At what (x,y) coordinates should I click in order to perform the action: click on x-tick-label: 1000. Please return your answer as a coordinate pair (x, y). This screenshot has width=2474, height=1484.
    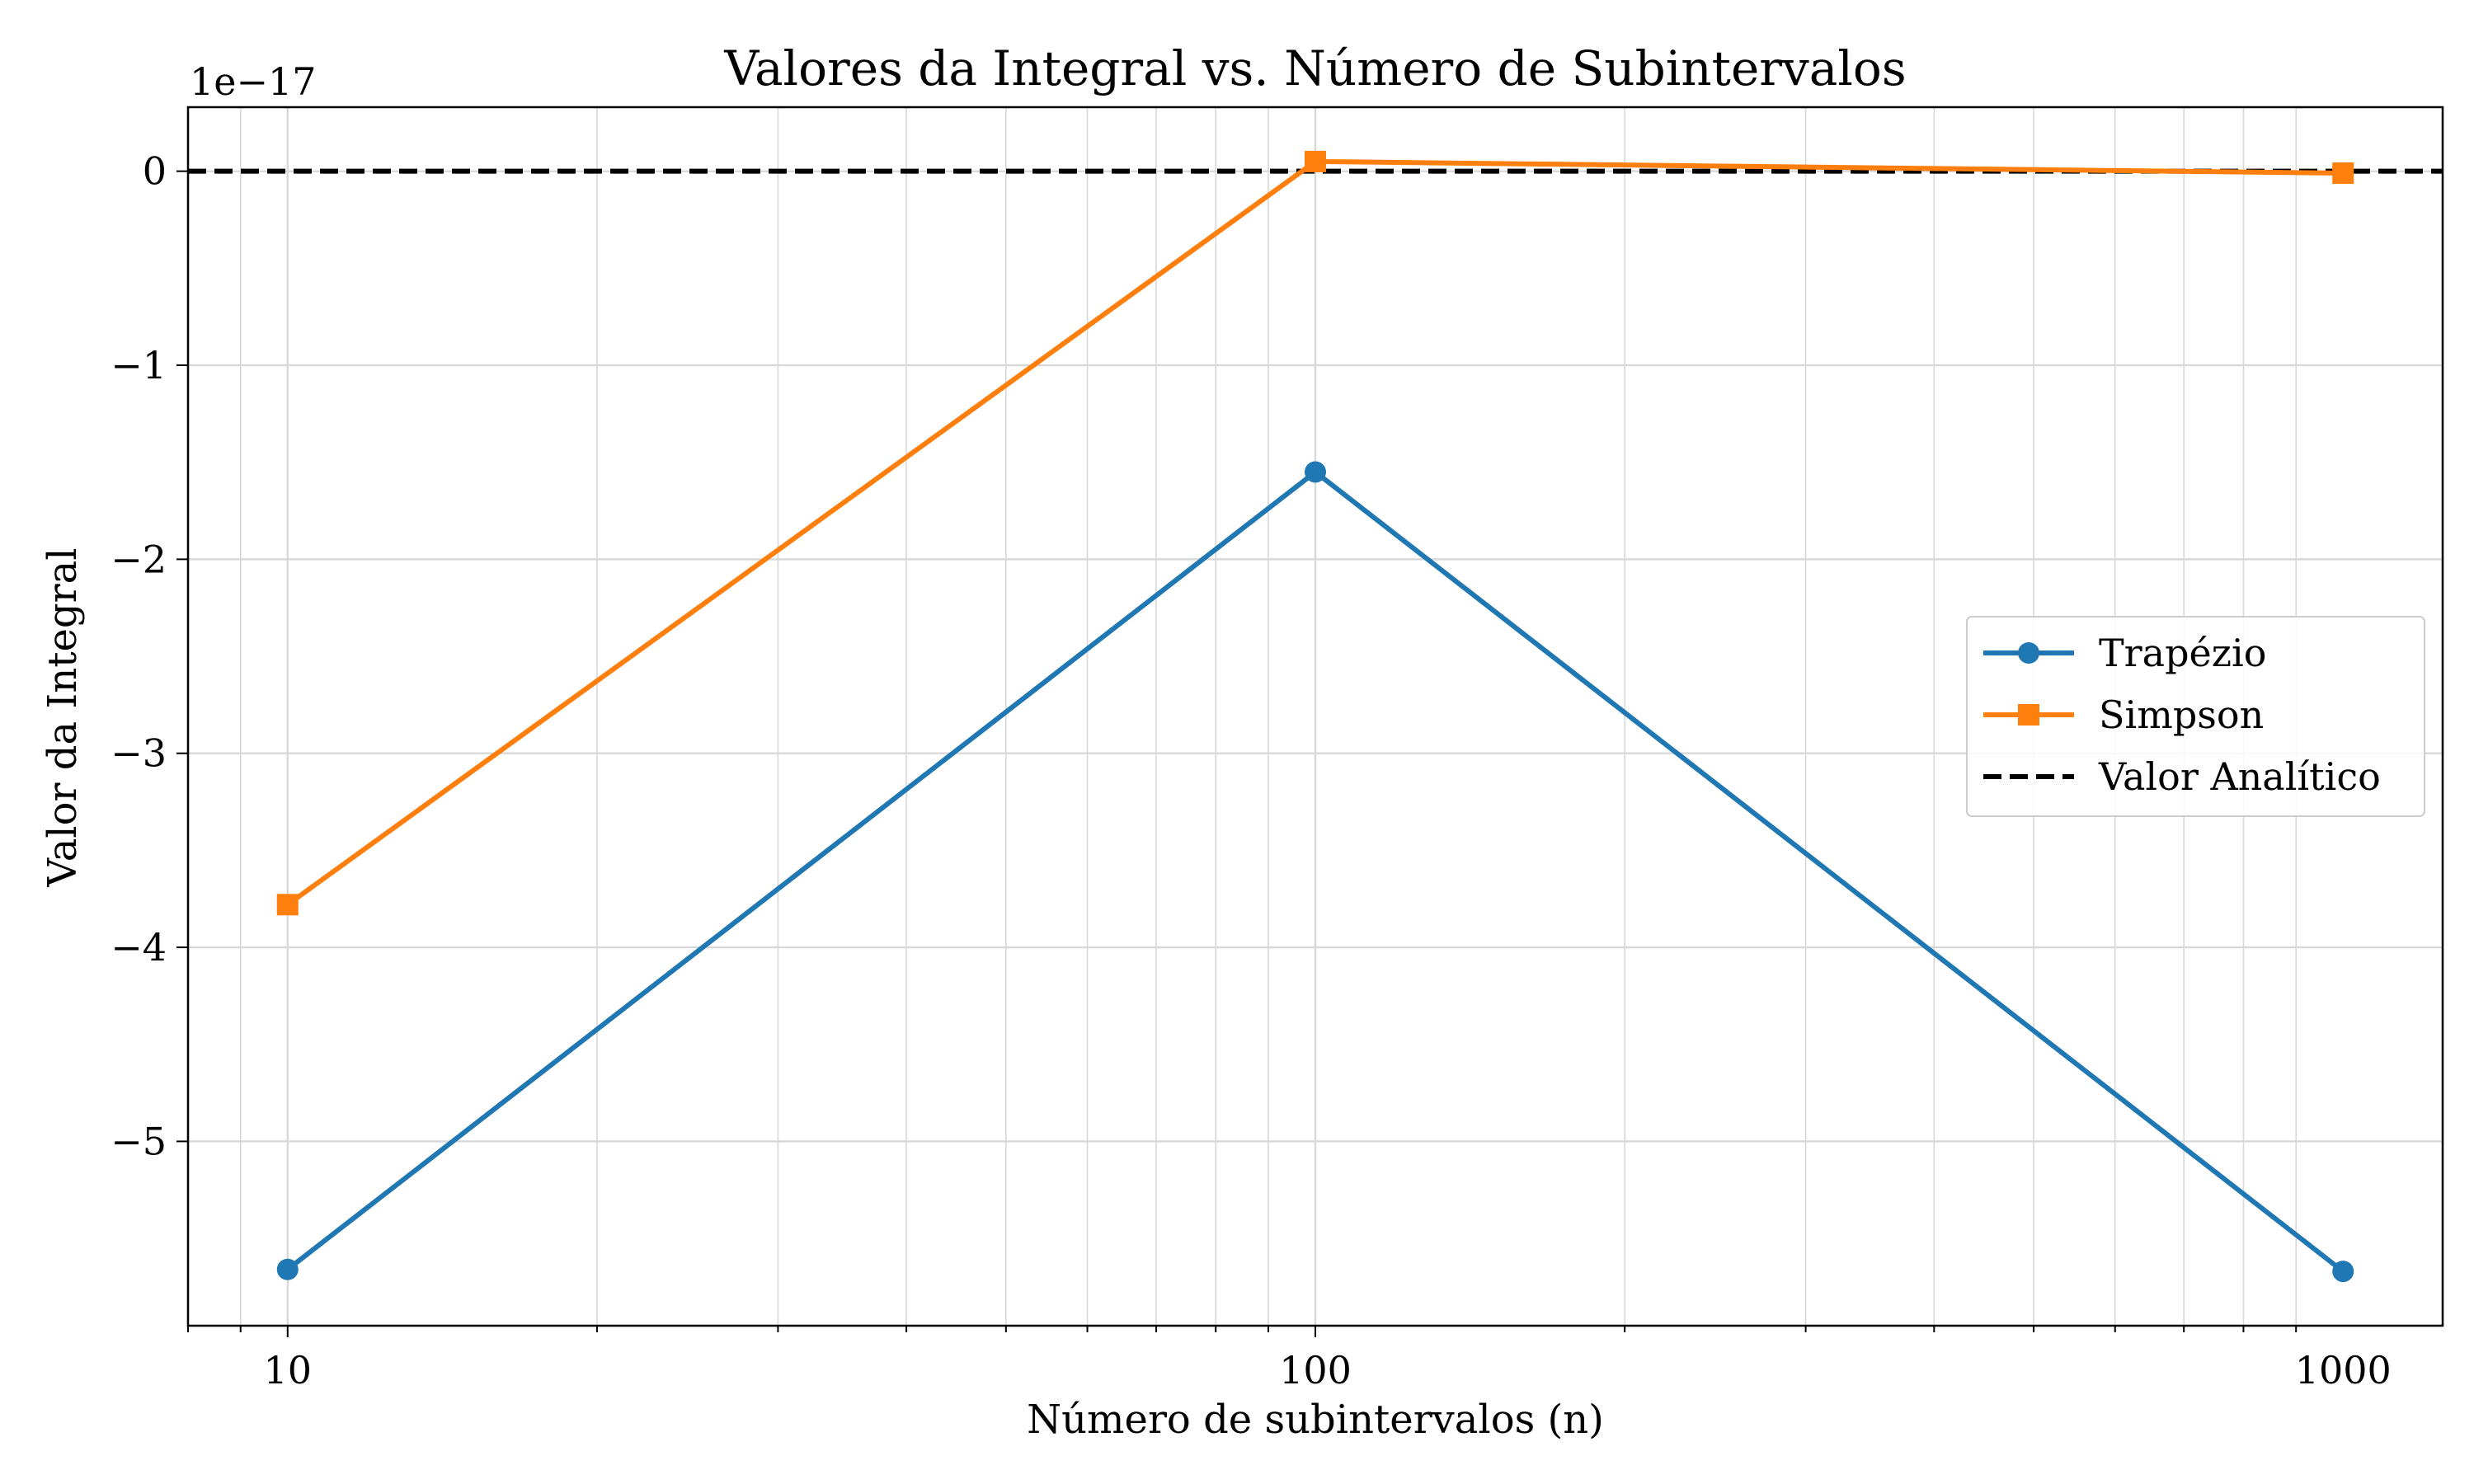
    Looking at the image, I should click on (2343, 1370).